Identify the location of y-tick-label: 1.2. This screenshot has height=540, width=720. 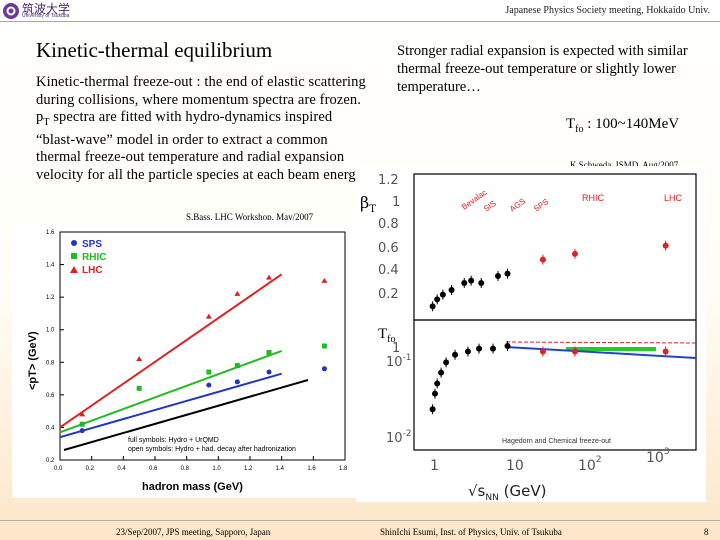
(50, 298).